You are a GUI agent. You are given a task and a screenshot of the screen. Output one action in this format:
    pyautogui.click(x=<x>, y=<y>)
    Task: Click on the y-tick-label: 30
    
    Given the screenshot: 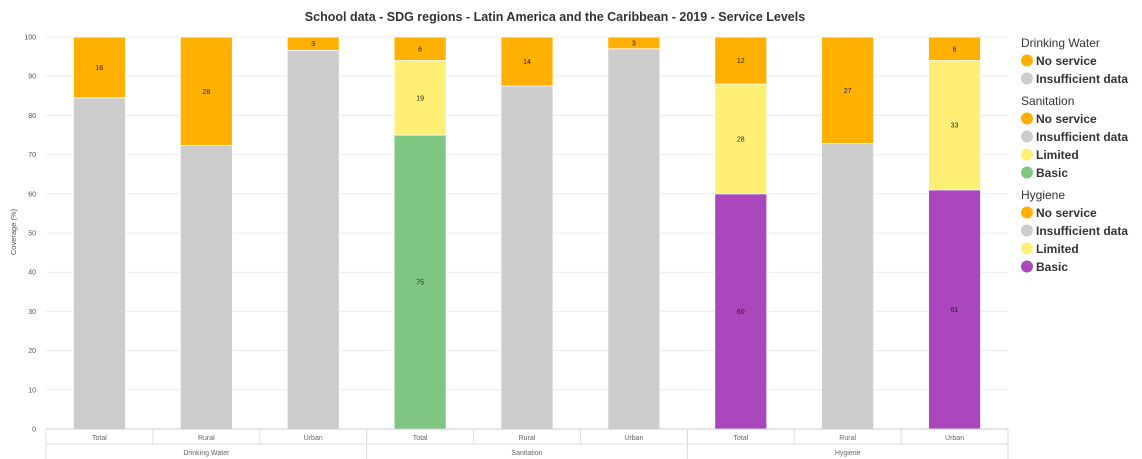 What is the action you would take?
    pyautogui.click(x=32, y=312)
    